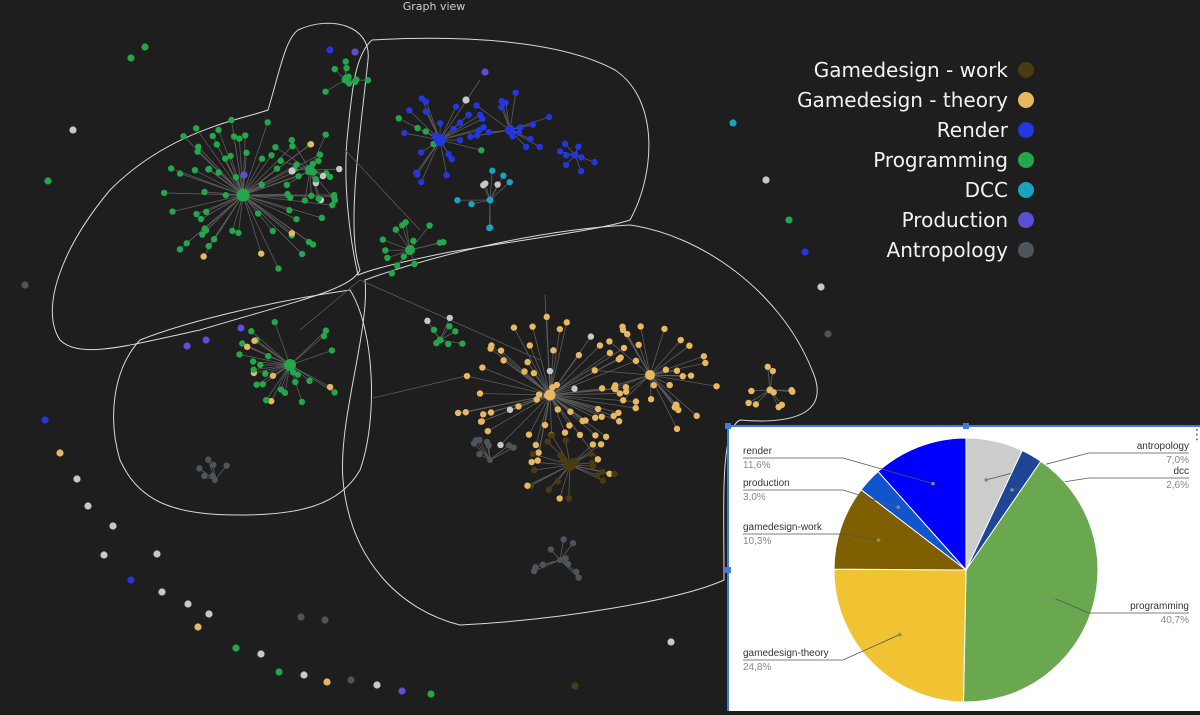  What do you see at coordinates (728, 426) in the screenshot?
I see `resize-handle-top-left` at bounding box center [728, 426].